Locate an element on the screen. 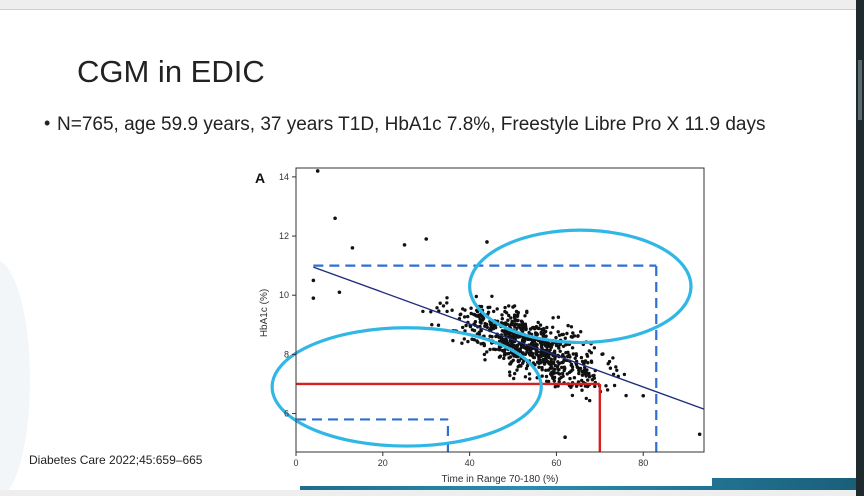 The image size is (864, 496). x-tick-label: 0 is located at coordinates (295, 463).